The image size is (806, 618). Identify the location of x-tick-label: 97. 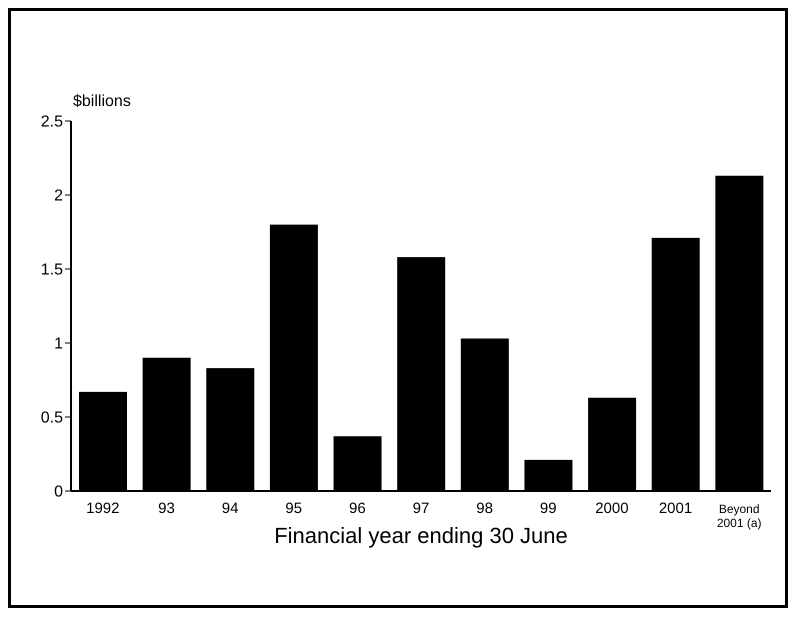
(421, 508).